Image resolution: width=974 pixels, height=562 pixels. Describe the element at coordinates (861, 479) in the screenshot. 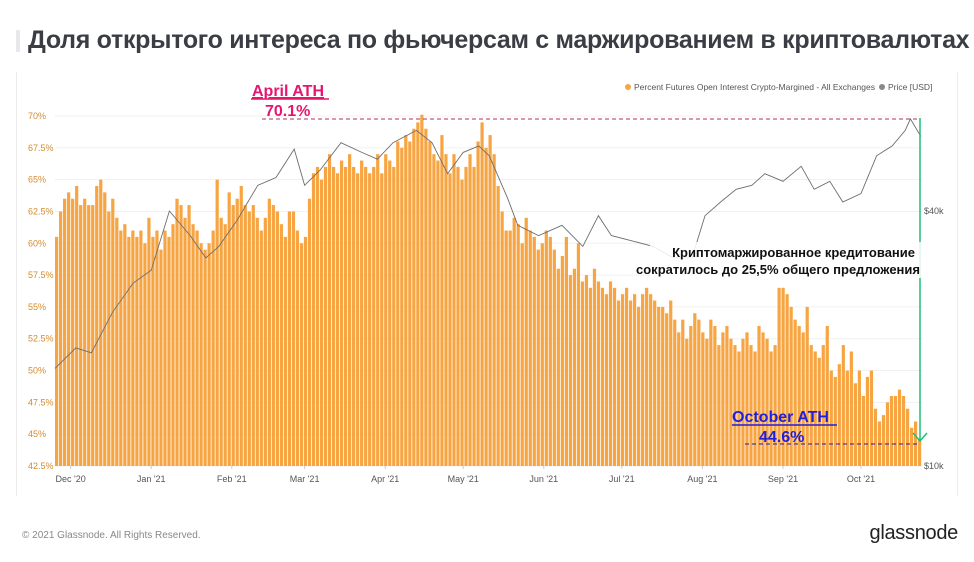

I see `x-tick-label: Oct '21` at that location.